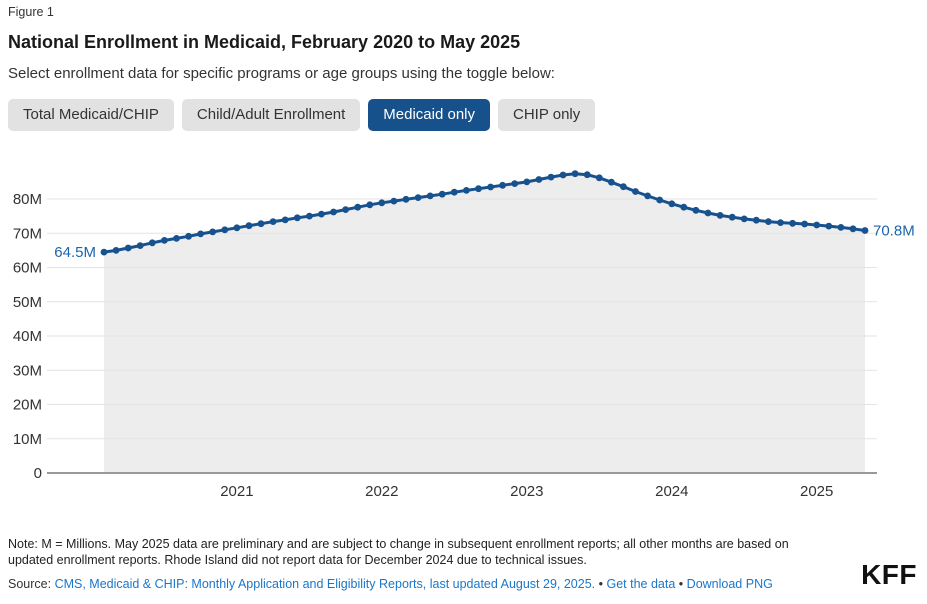  I want to click on y-axis-label: 20M, so click(27, 405).